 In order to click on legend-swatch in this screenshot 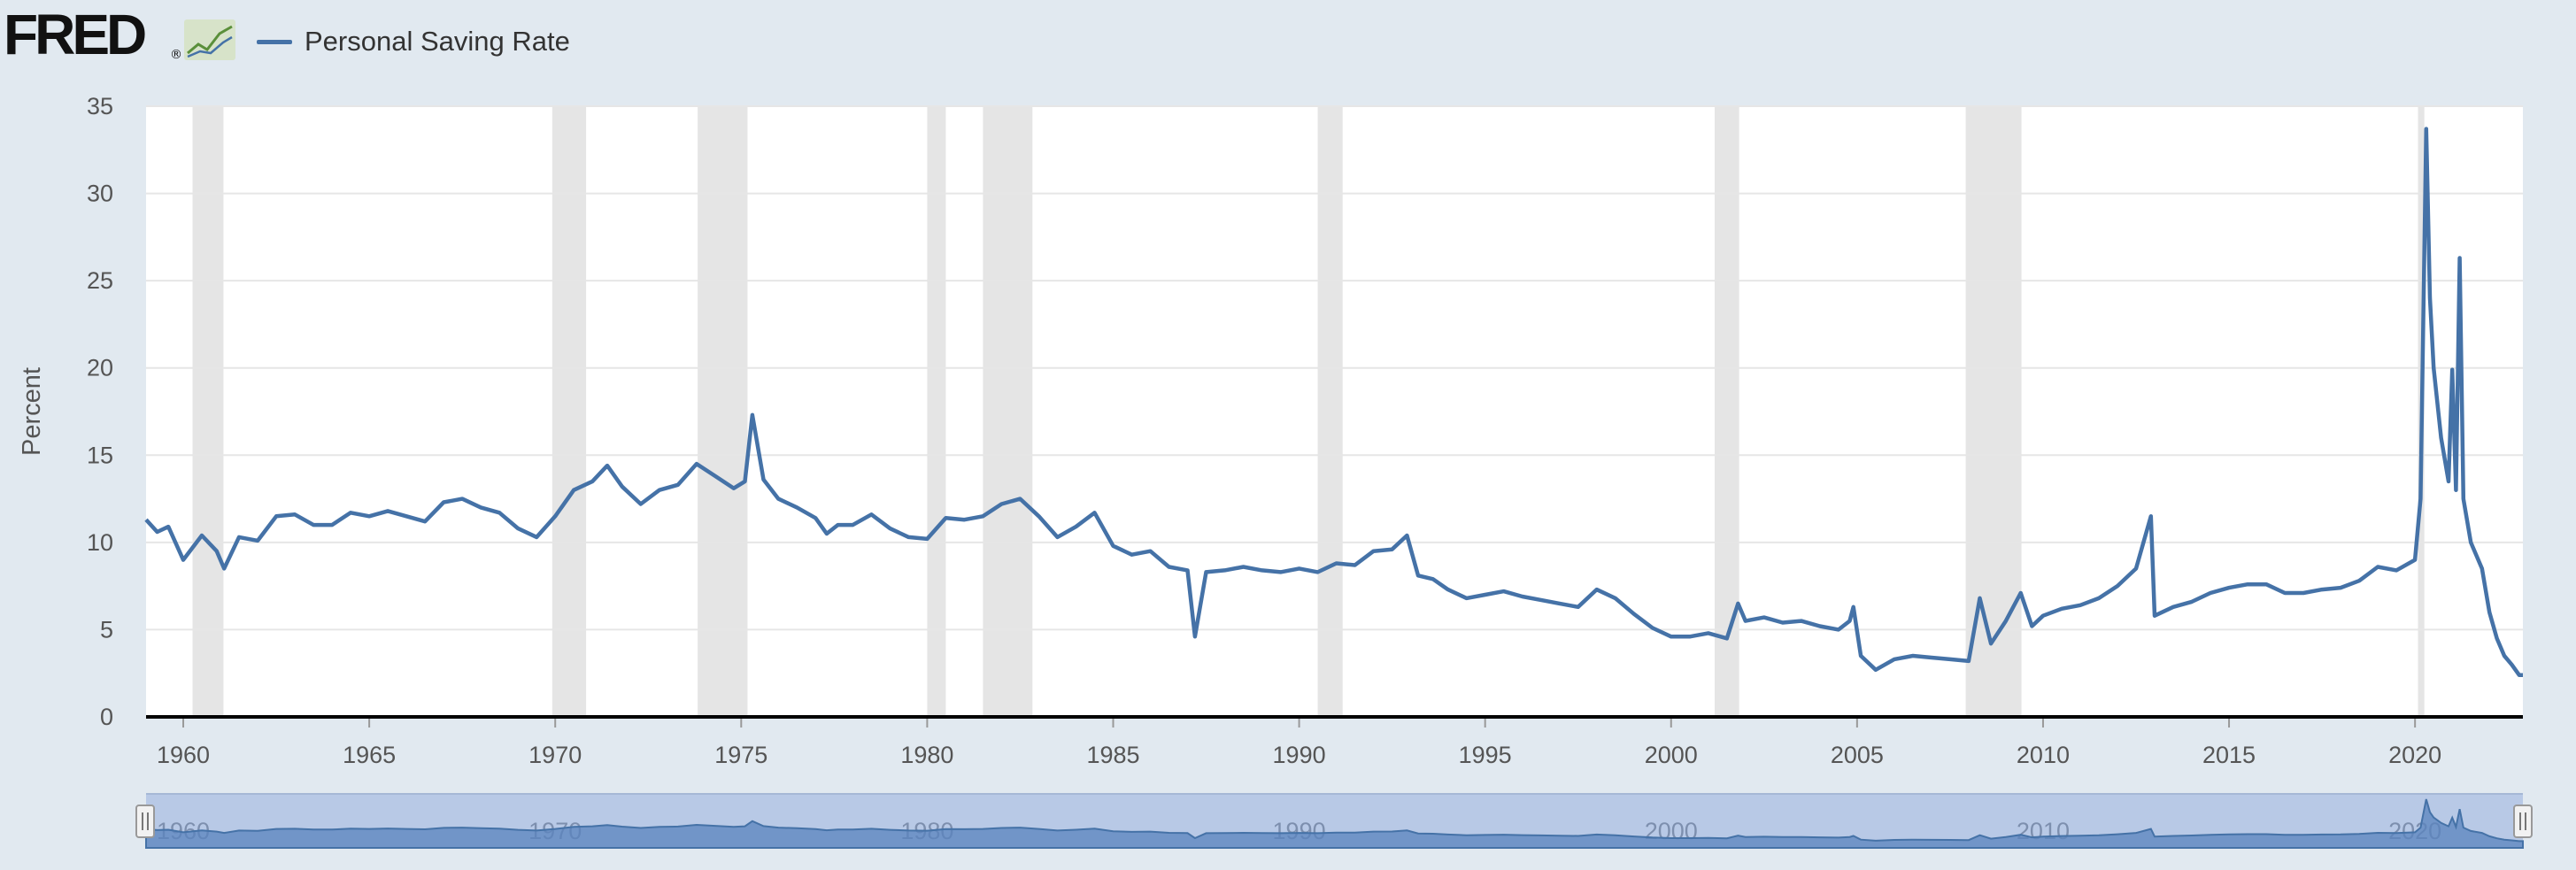, I will do `click(274, 41)`.